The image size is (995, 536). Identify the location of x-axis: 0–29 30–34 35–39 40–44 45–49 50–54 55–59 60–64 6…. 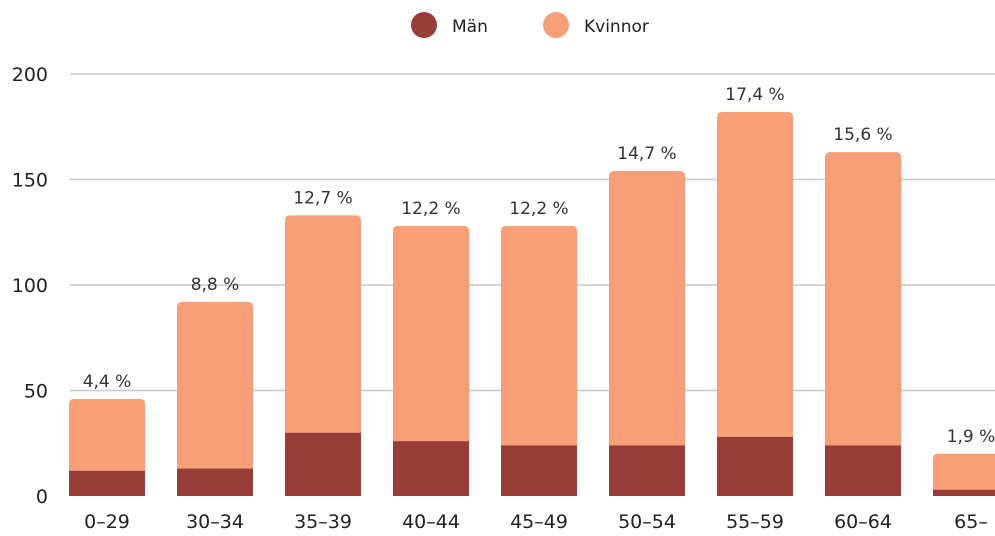
(536, 522).